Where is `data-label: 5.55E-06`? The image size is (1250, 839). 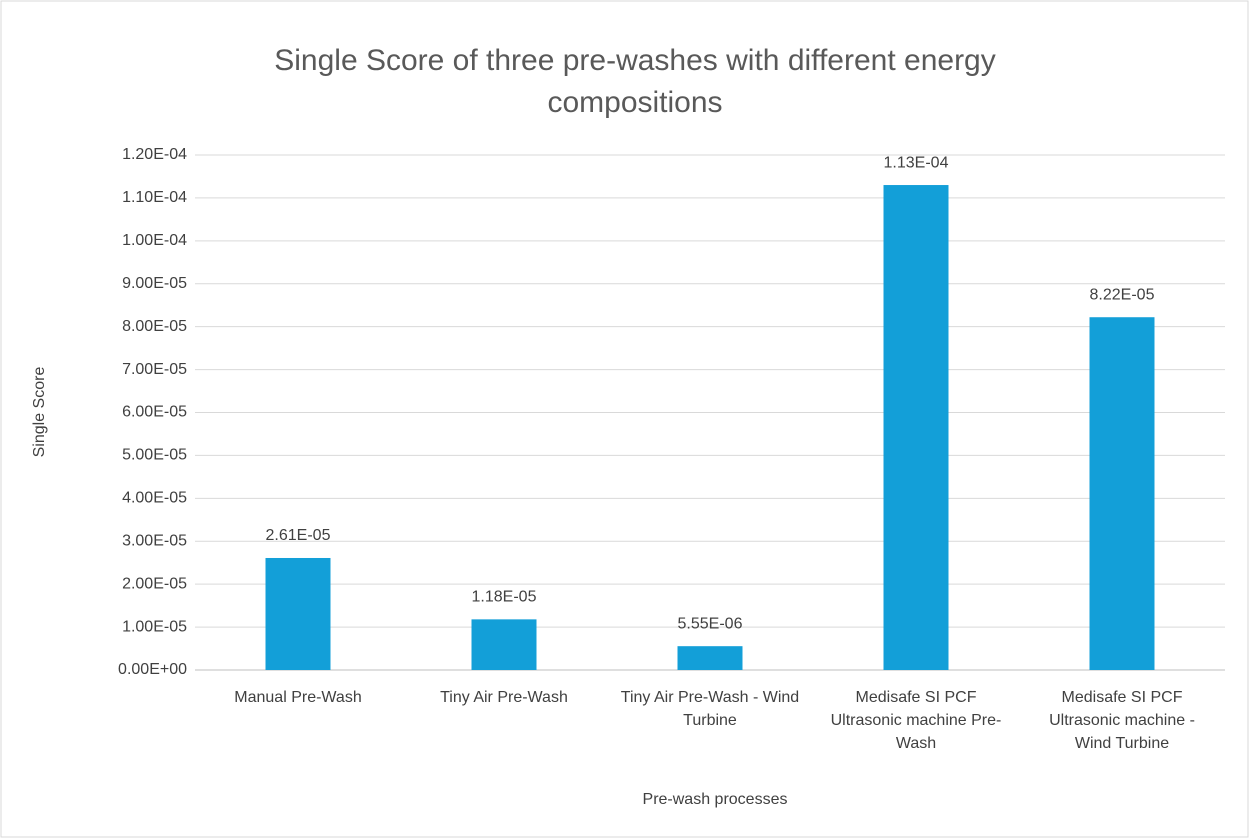
data-label: 5.55E-06 is located at coordinates (710, 623).